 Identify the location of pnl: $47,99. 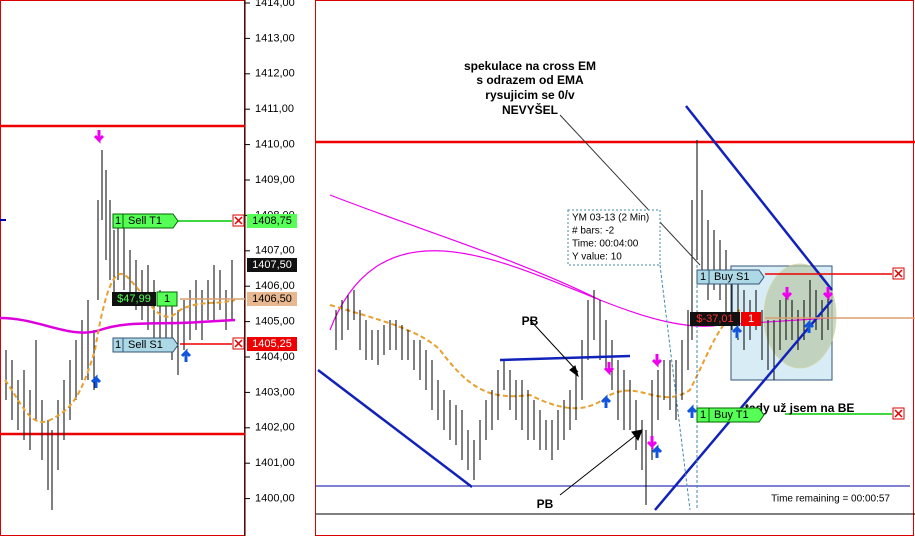
(134, 299).